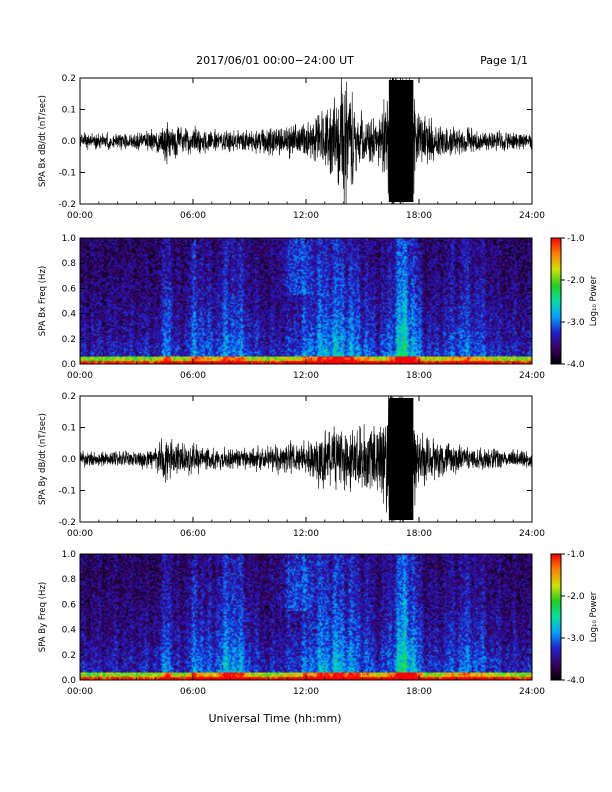  I want to click on page-indicator: Page 1/1, so click(504, 60).